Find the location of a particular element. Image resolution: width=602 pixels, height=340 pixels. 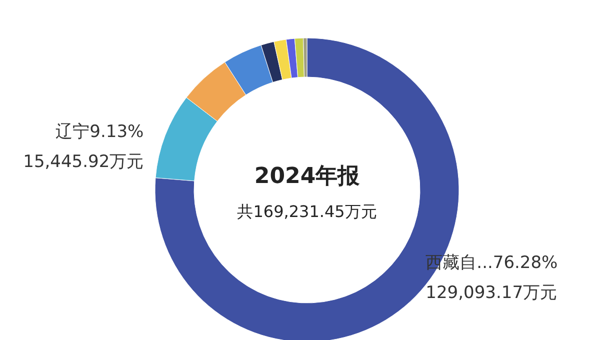

text: 共169,231.45万元 is located at coordinates (307, 211).